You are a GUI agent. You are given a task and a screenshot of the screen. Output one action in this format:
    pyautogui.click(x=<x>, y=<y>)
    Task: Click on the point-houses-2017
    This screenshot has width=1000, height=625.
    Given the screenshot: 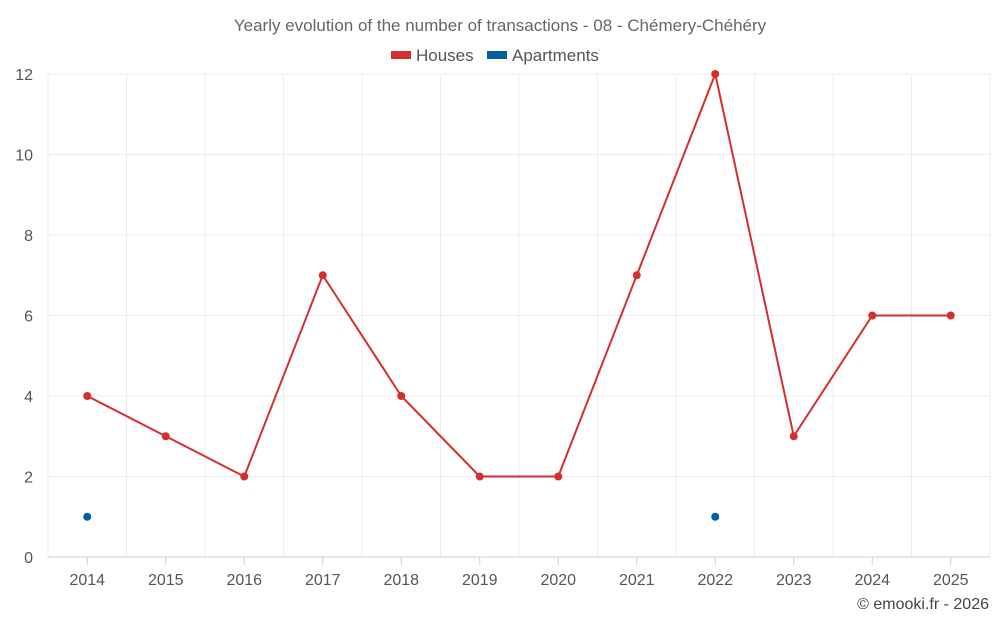 What is the action you would take?
    pyautogui.click(x=322, y=275)
    